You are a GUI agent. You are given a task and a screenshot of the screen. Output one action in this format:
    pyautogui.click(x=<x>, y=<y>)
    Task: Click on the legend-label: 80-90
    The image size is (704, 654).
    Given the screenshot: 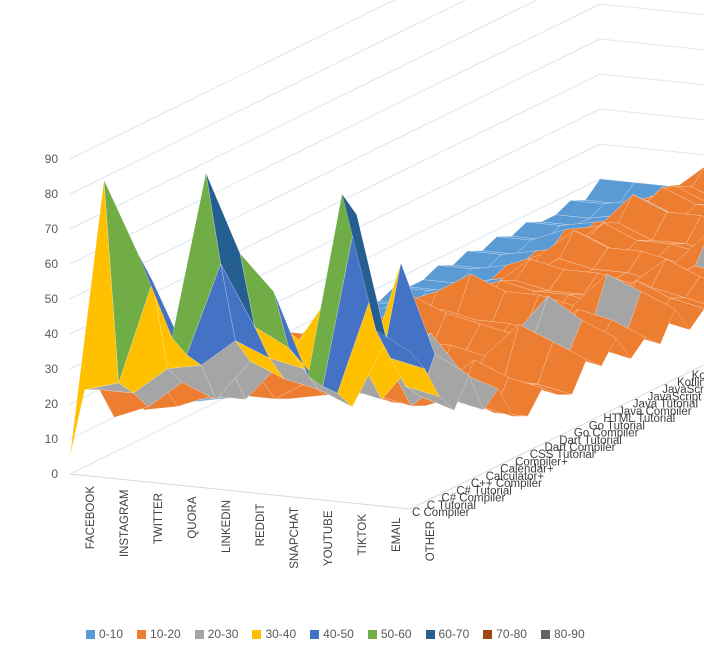 What is the action you would take?
    pyautogui.click(x=569, y=634)
    